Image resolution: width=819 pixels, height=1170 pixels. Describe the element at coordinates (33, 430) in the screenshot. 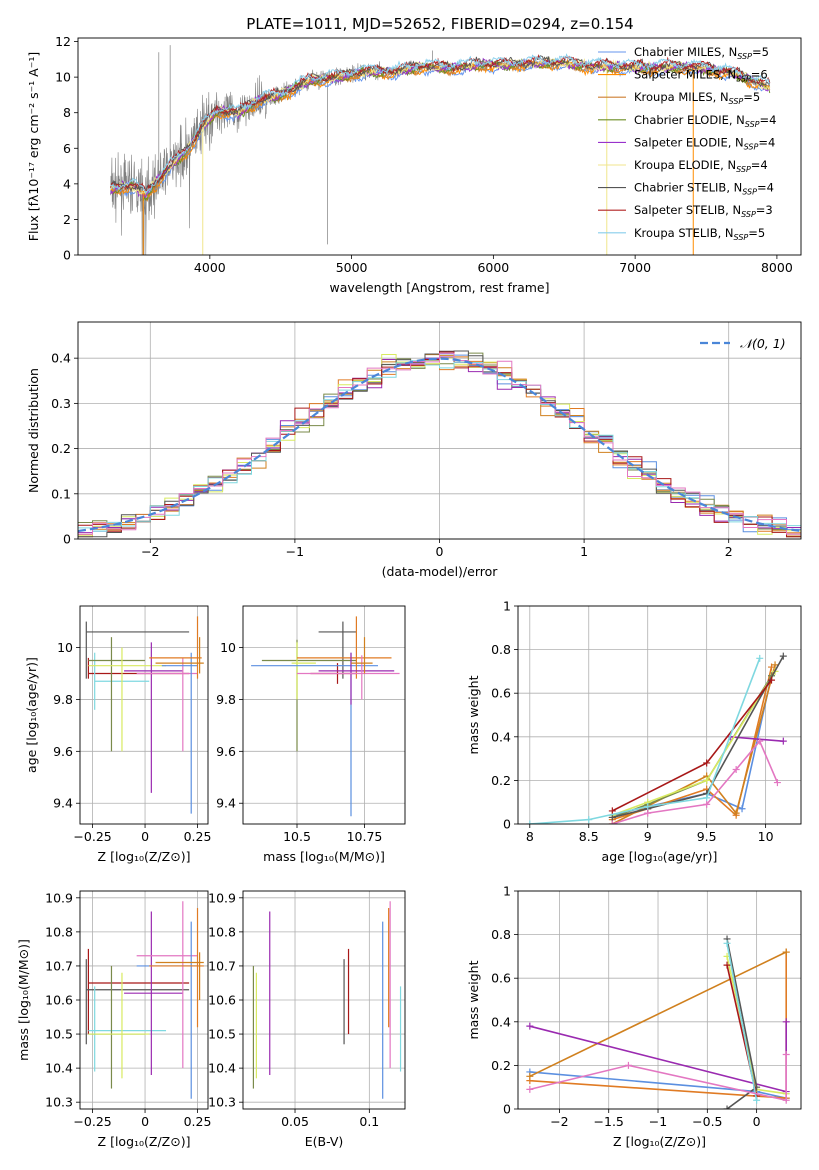

I see `y-axis-label: Normed distribution` at that location.